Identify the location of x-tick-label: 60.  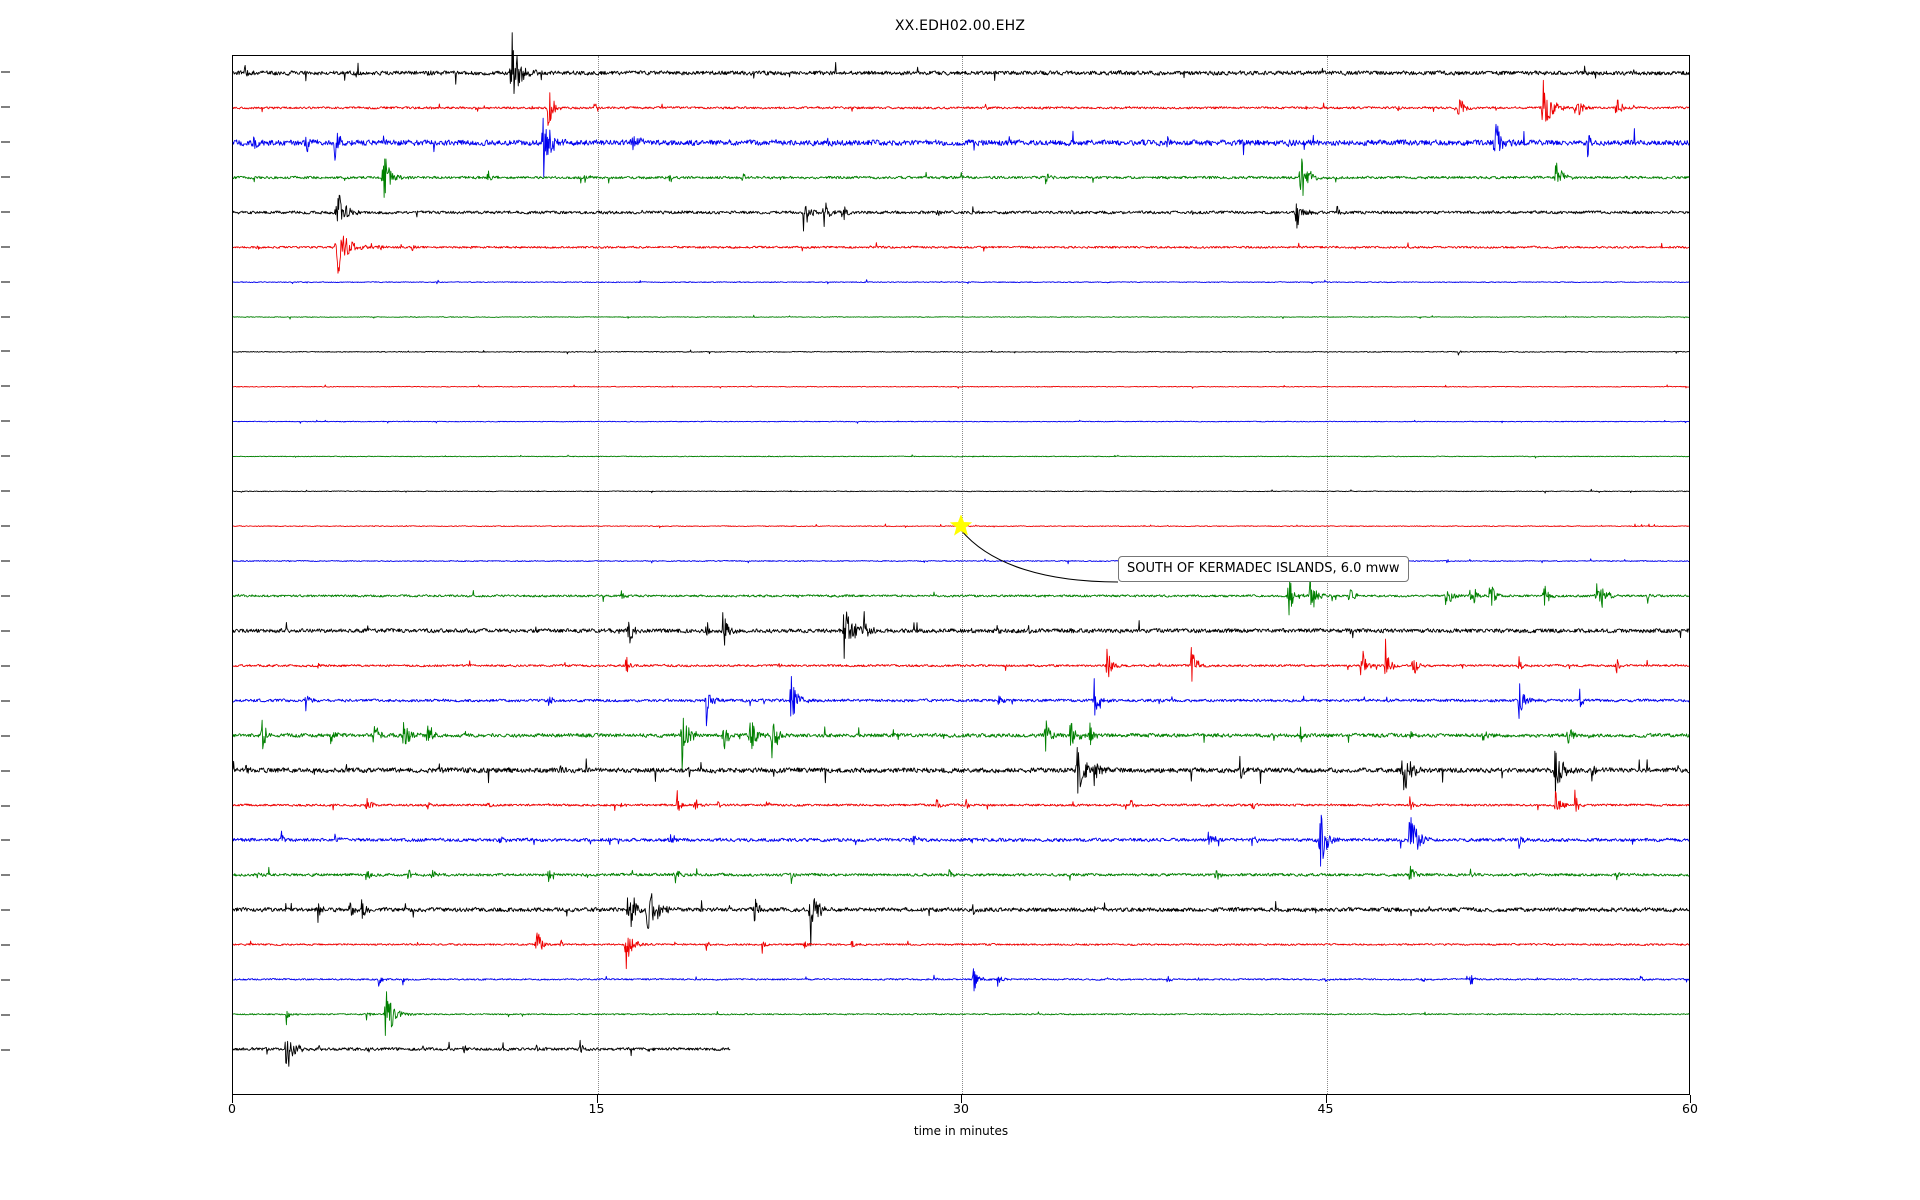
(1690, 1108).